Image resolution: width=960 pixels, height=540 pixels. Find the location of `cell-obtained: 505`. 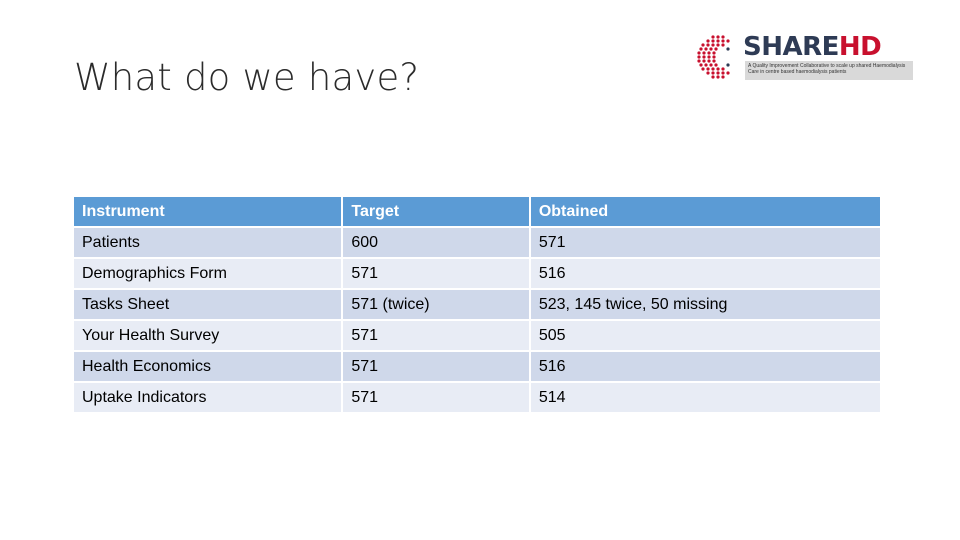

cell-obtained: 505 is located at coordinates (705, 335).